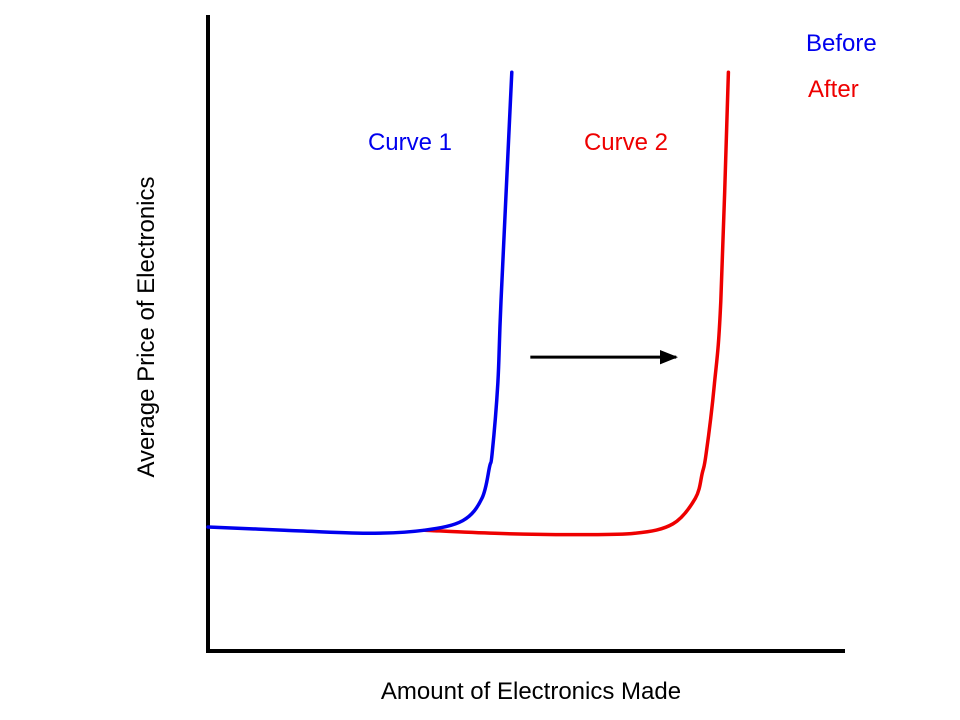  I want to click on legend-after-label: After, so click(833, 89).